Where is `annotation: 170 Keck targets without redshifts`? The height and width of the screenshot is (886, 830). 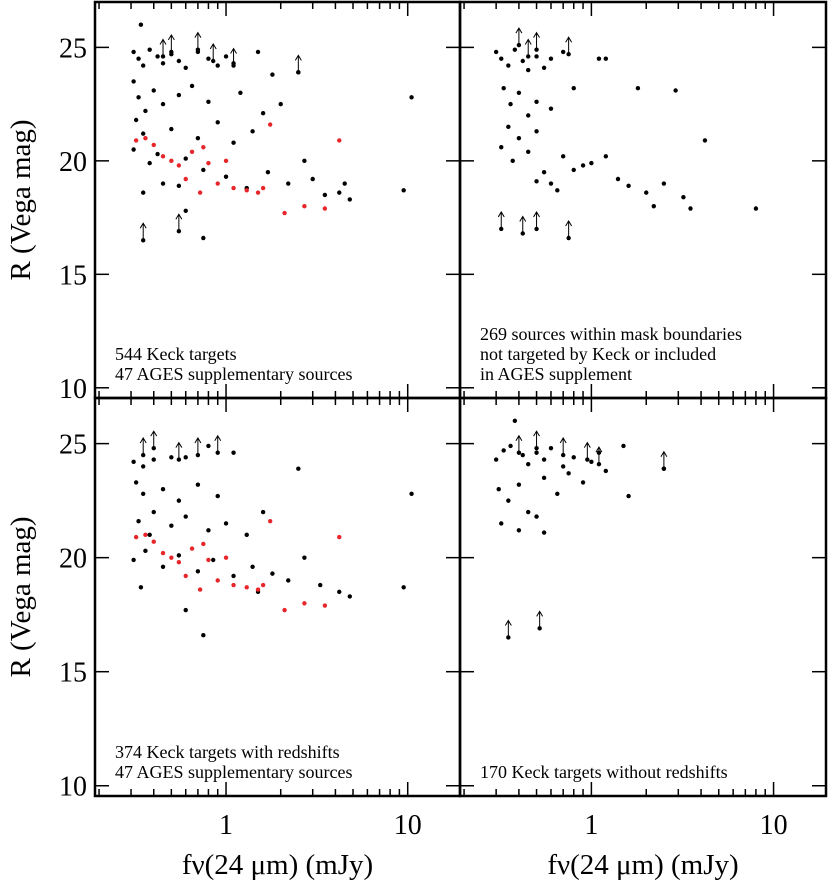
annotation: 170 Keck targets without redshifts is located at coordinates (604, 772).